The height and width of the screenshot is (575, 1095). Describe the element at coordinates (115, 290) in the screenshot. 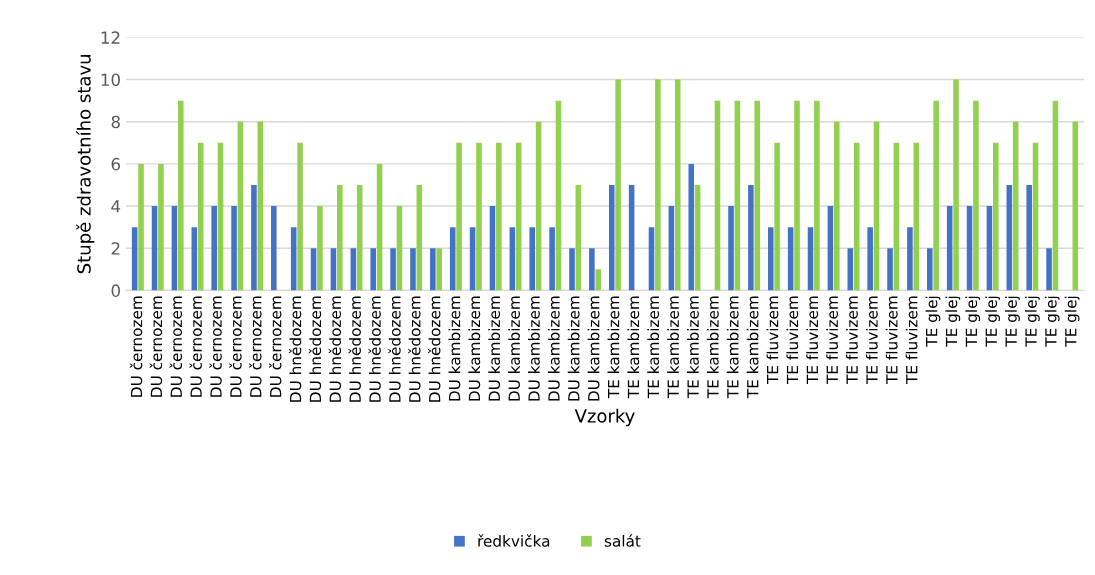

I see `y-tick-label: 0` at that location.